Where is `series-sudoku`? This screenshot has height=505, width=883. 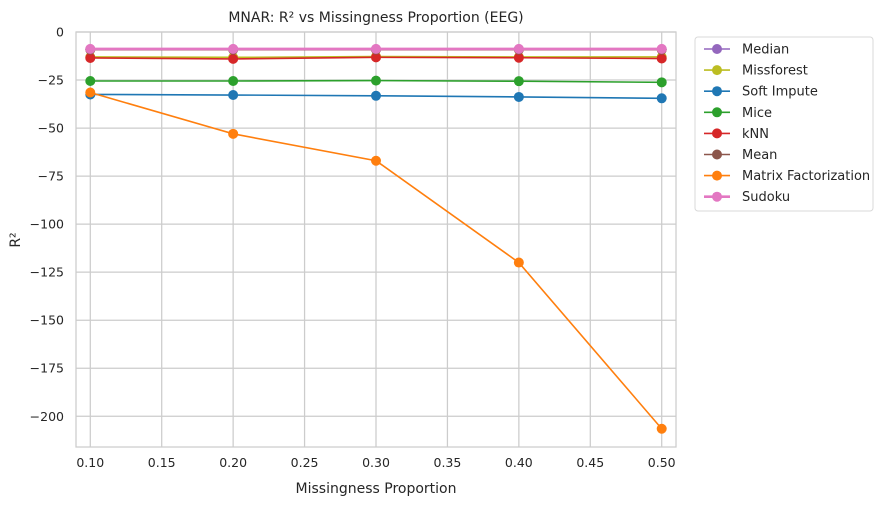
series-sudoku is located at coordinates (376, 48).